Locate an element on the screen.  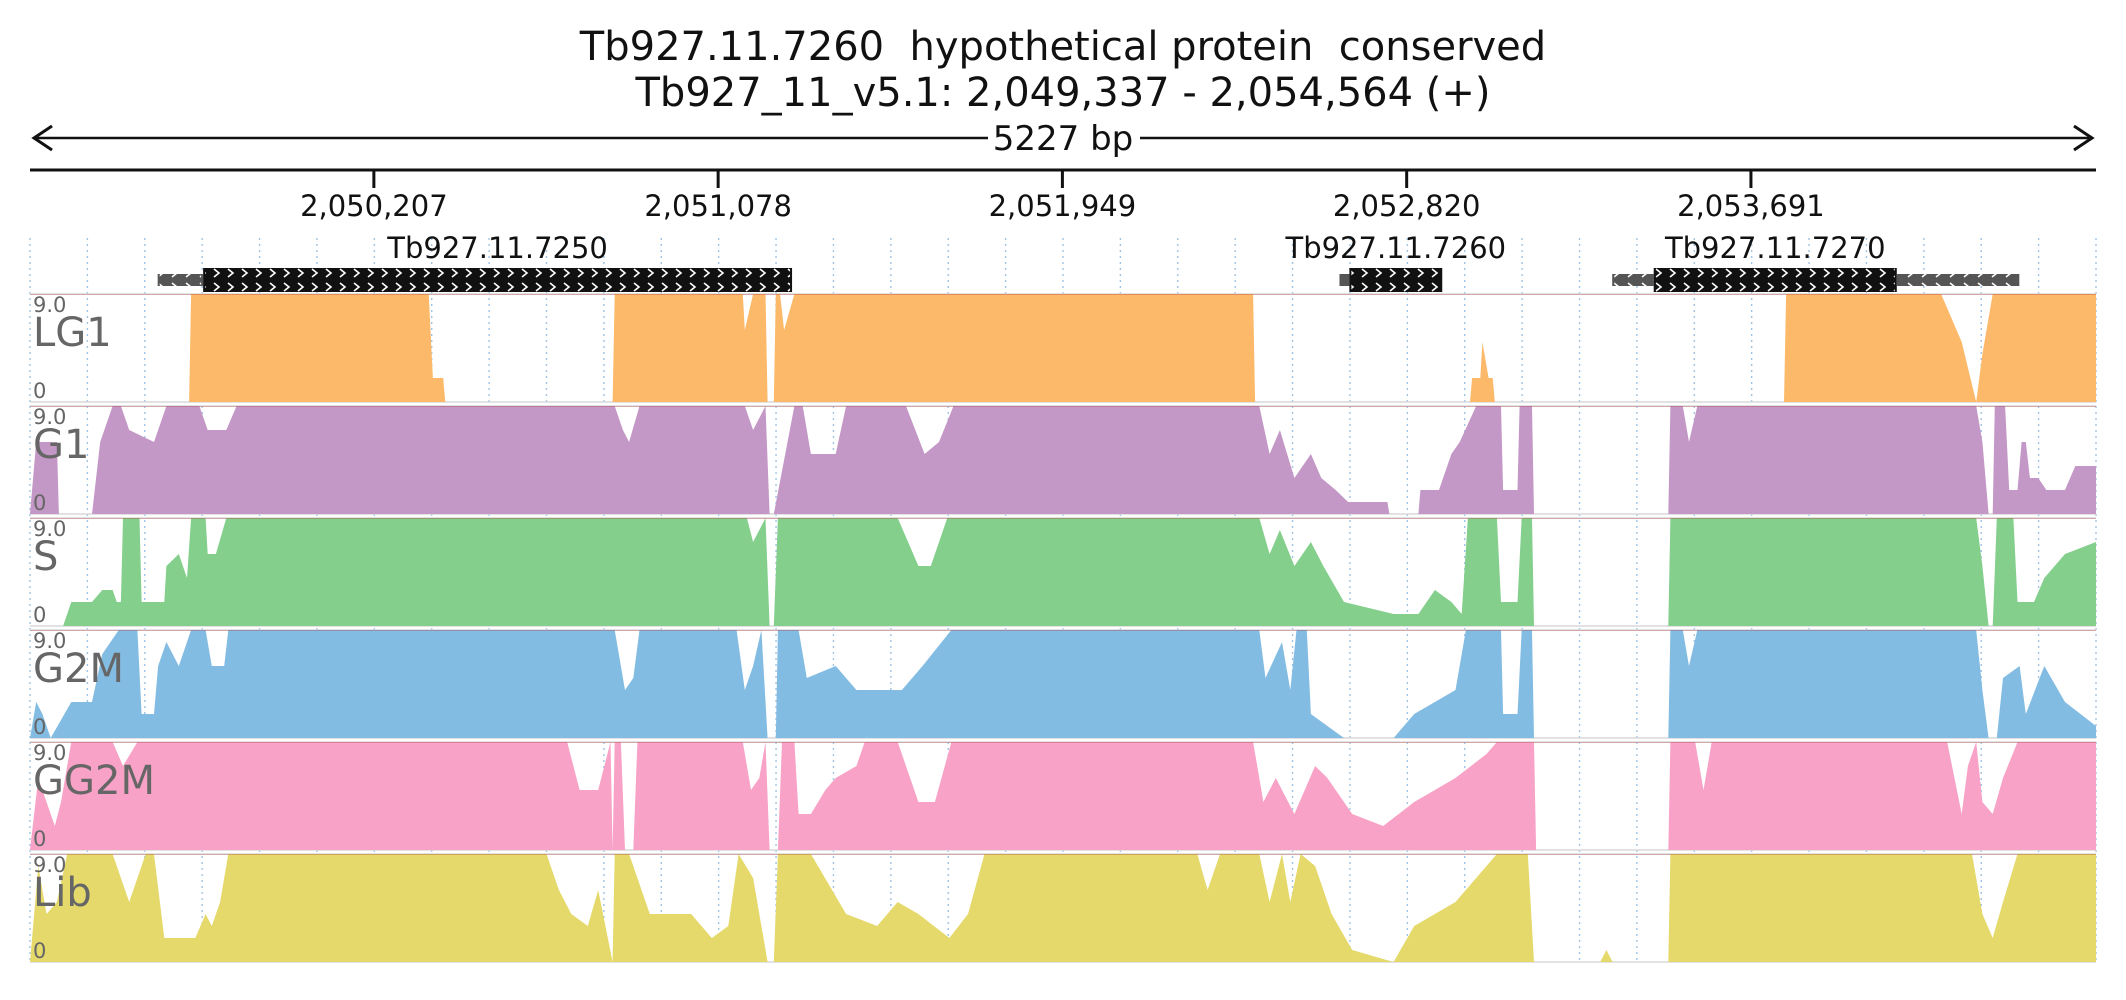
gene-label: Tb927.11.7270 is located at coordinates (1775, 248).